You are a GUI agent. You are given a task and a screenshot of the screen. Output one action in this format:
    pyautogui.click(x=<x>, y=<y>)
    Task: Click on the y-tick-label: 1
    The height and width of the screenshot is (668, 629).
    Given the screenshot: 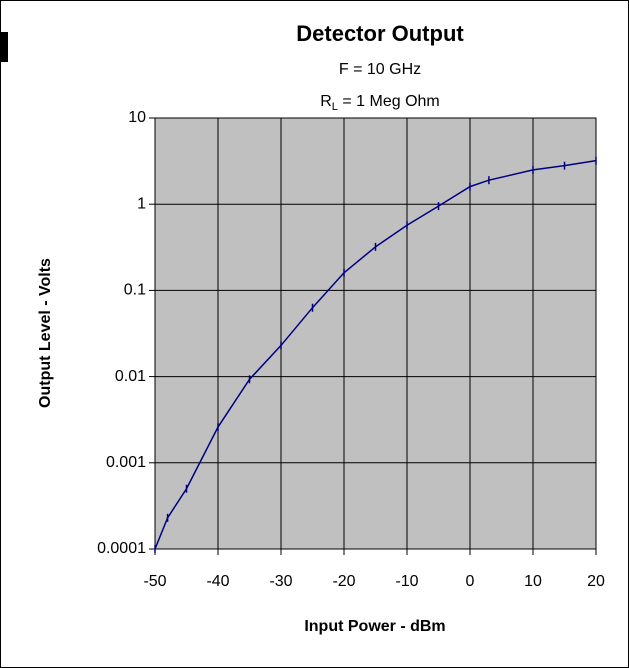 What is the action you would take?
    pyautogui.click(x=141, y=203)
    